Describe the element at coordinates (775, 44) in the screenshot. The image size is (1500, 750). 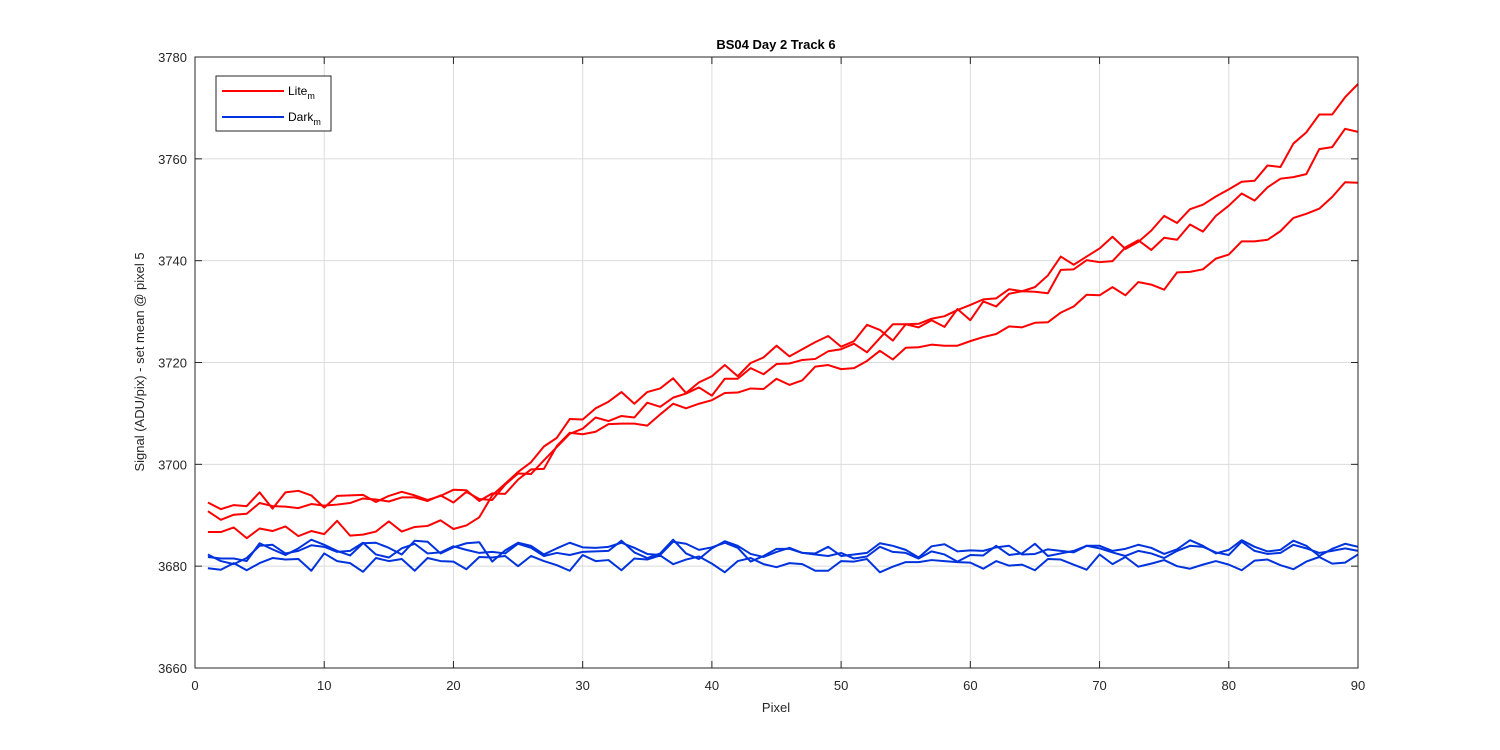
I see `chart-title: BS04 Day 2 Track 6` at that location.